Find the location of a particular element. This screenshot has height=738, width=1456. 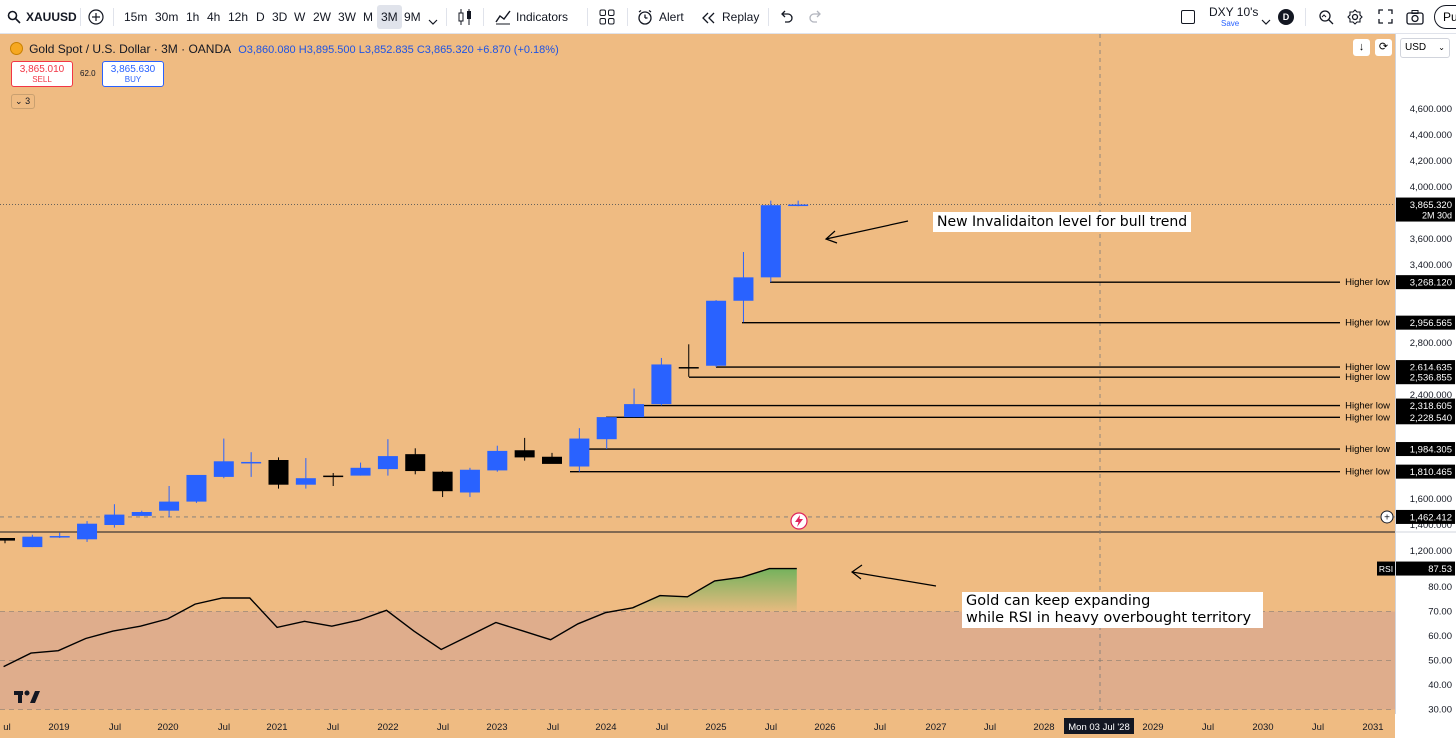

symbol-title: Gold Spot / U.S. Dollar · 3M · OANDA is located at coordinates (130, 49).